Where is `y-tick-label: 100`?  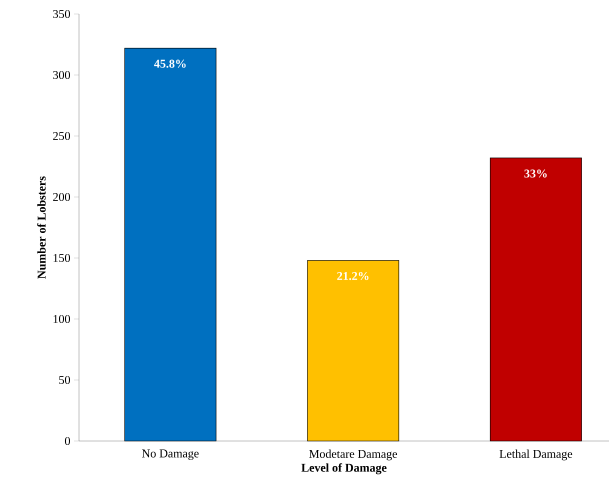
y-tick-label: 100 is located at coordinates (62, 319).